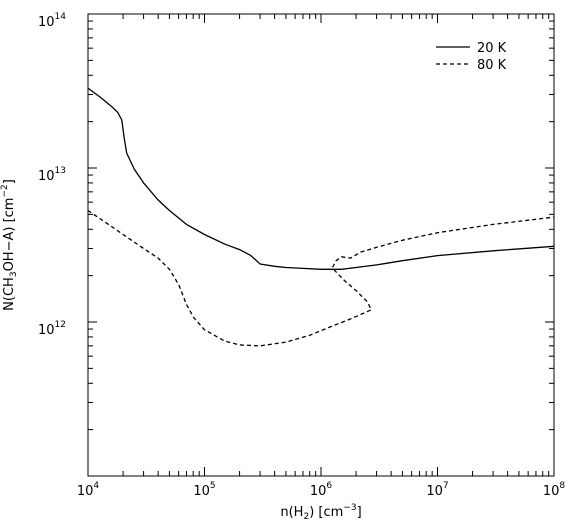 This screenshot has height=521, width=568. What do you see at coordinates (204, 490) in the screenshot?
I see `x-tick-label: 10⁵` at bounding box center [204, 490].